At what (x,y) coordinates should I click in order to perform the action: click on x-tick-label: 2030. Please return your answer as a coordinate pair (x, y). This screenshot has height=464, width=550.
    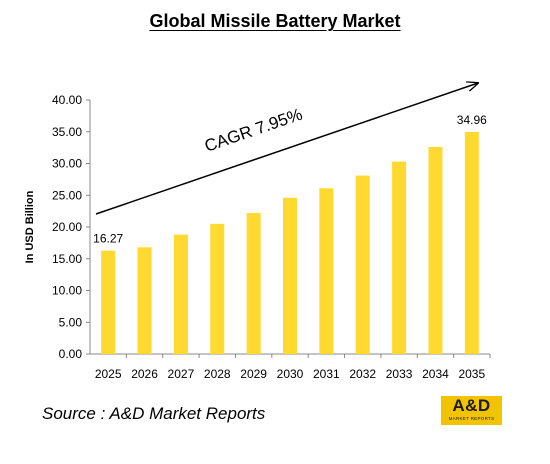
    Looking at the image, I should click on (290, 374).